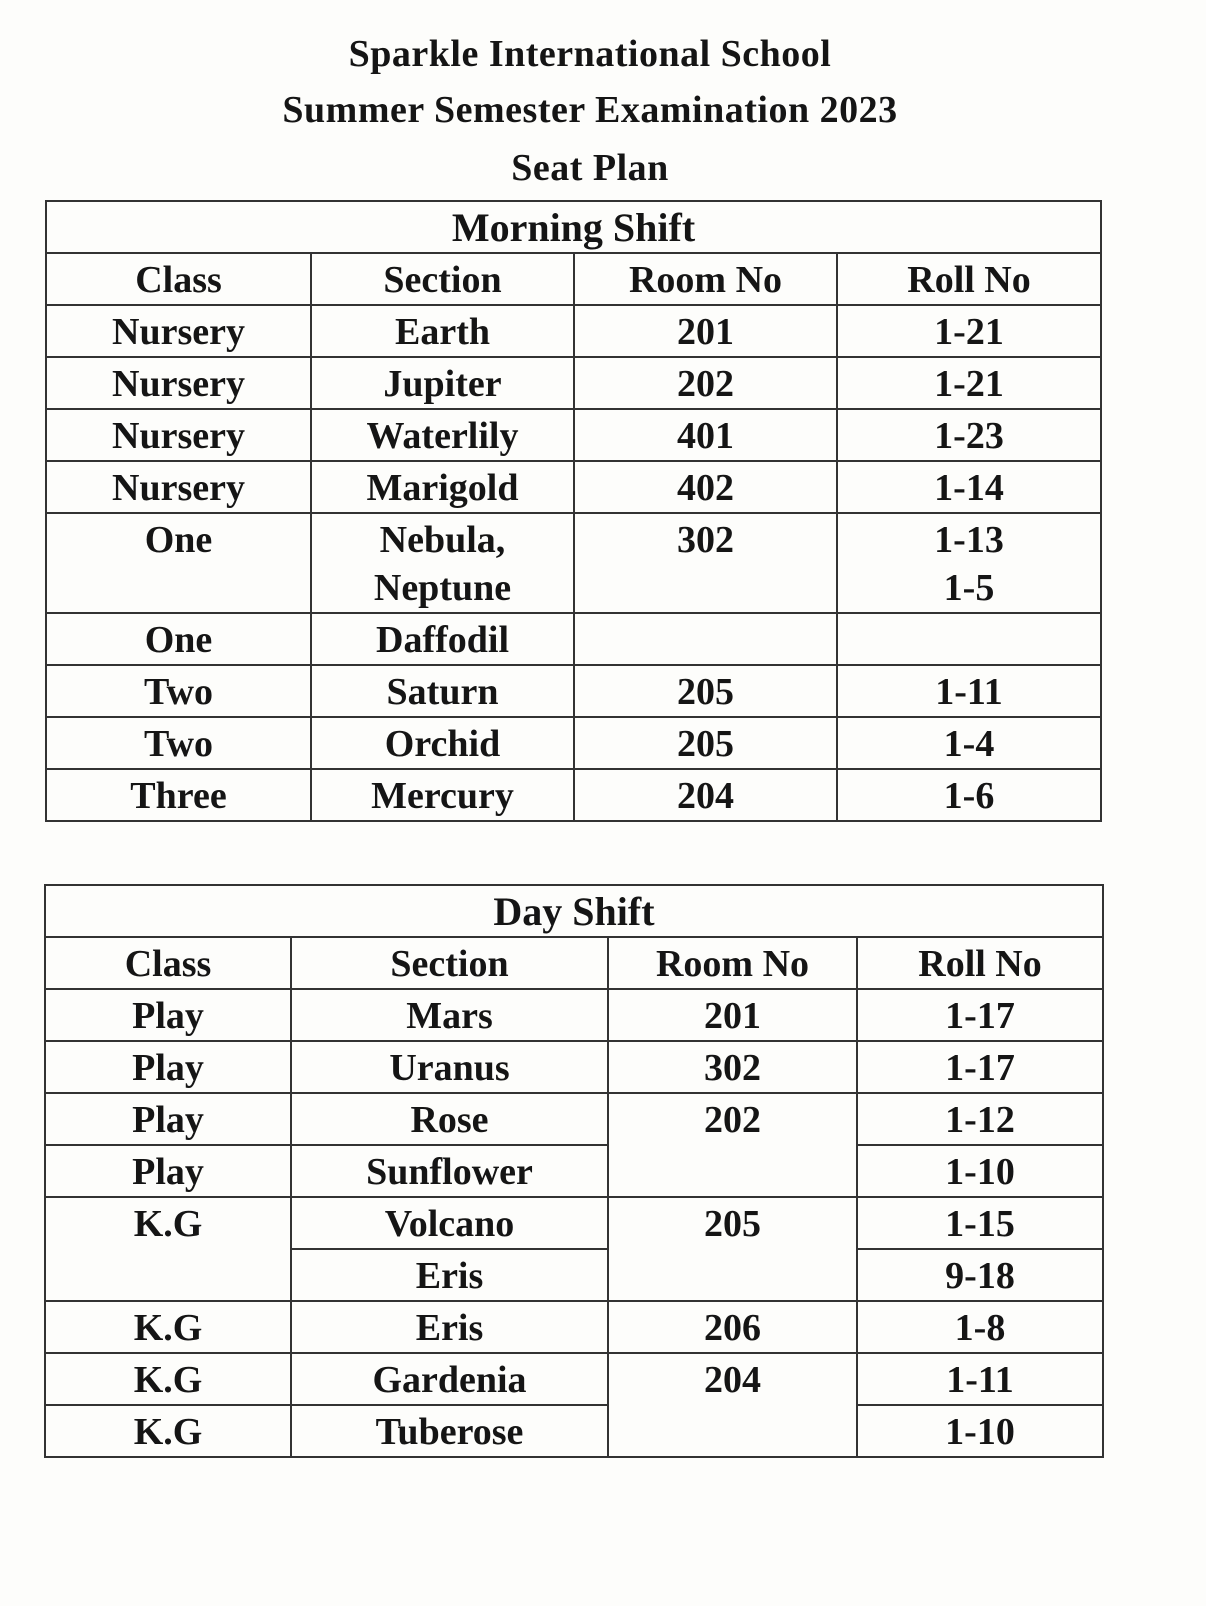  What do you see at coordinates (449, 1379) in the screenshot?
I see `section-cell: Gardenia` at bounding box center [449, 1379].